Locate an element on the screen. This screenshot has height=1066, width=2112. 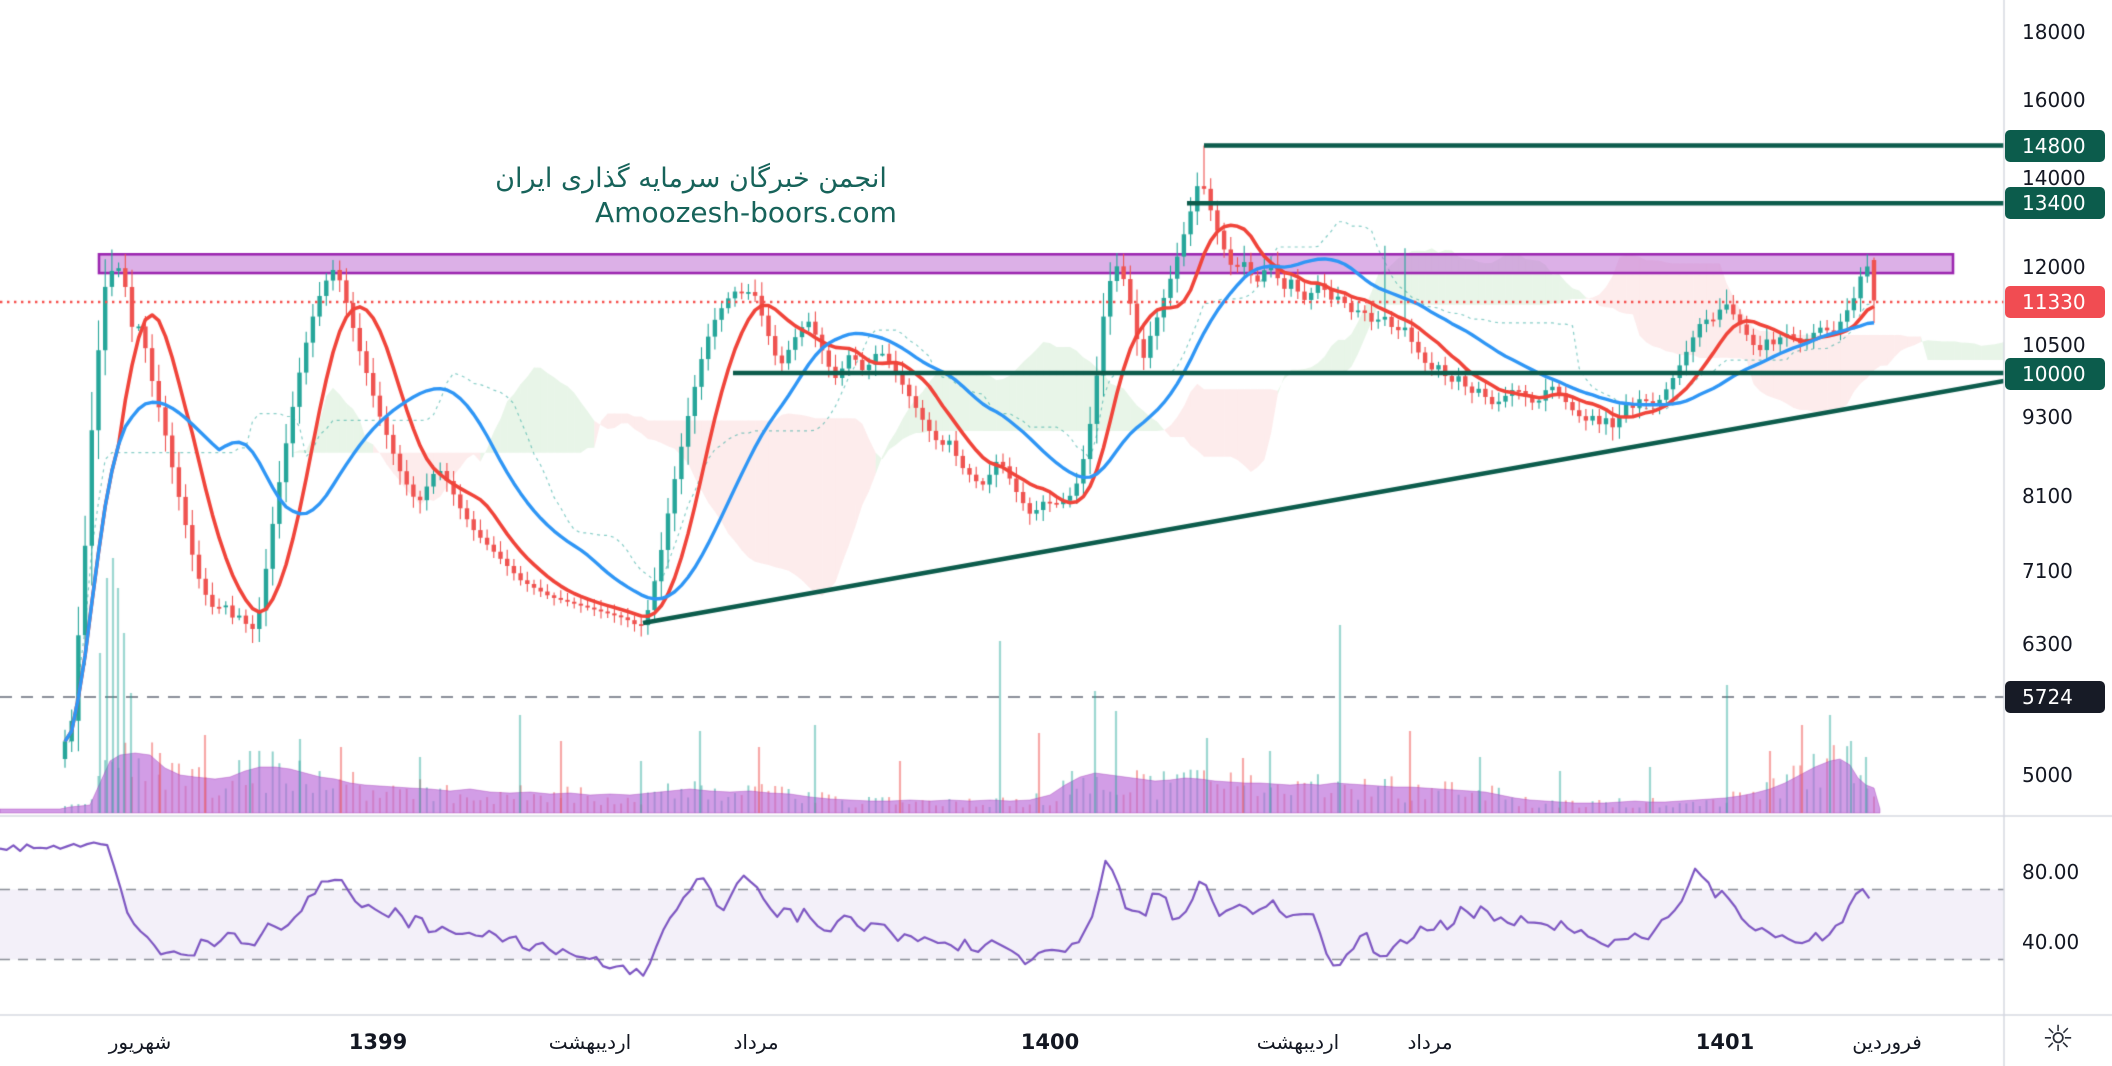
price-tick-14000: 14000 is located at coordinates (2054, 178).